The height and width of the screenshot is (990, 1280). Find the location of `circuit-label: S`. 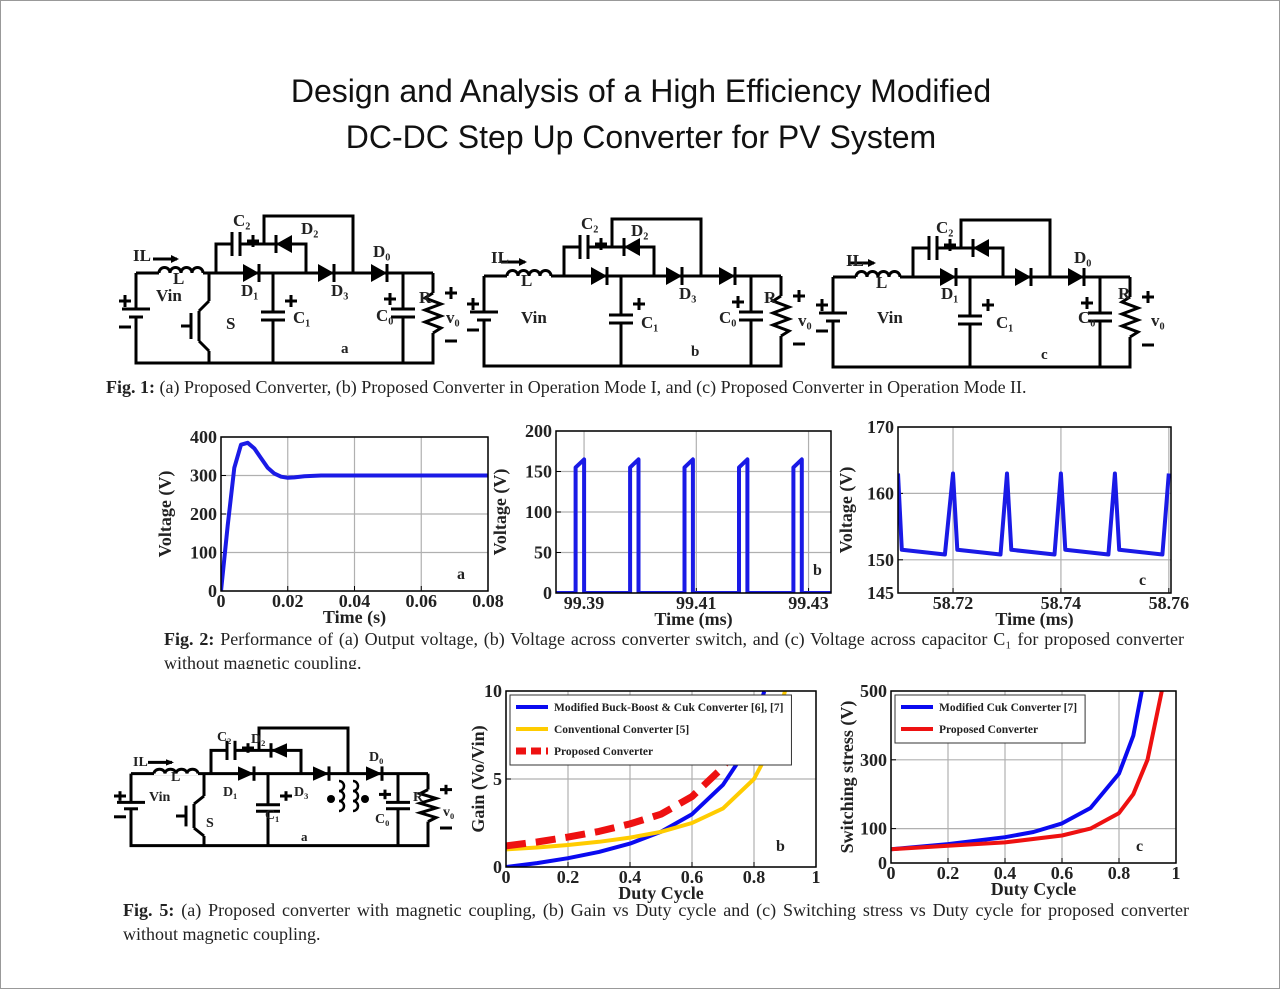

circuit-label: S is located at coordinates (210, 823).